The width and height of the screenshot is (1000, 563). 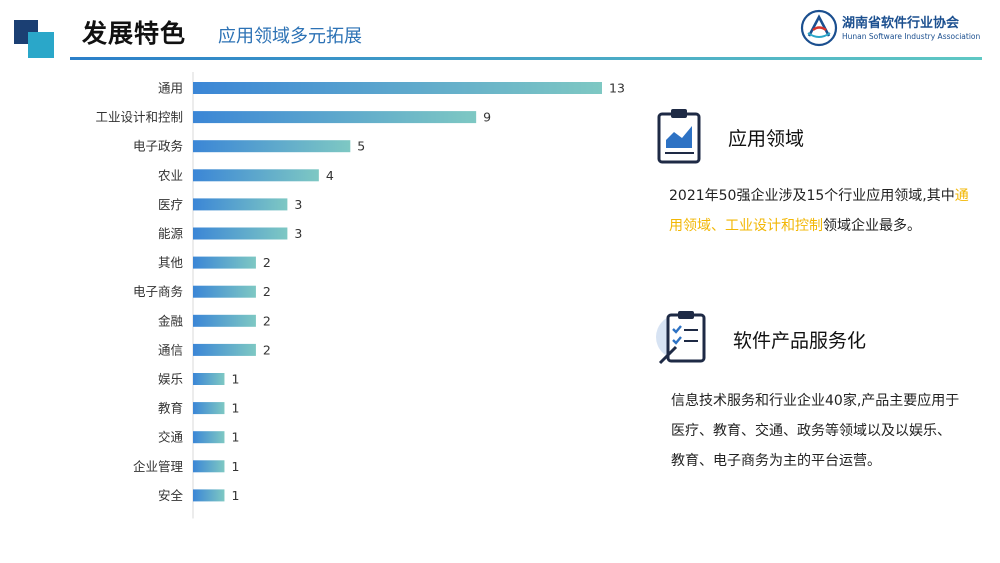 I want to click on page-subtitle: 应用领域多元拓展, so click(x=290, y=36).